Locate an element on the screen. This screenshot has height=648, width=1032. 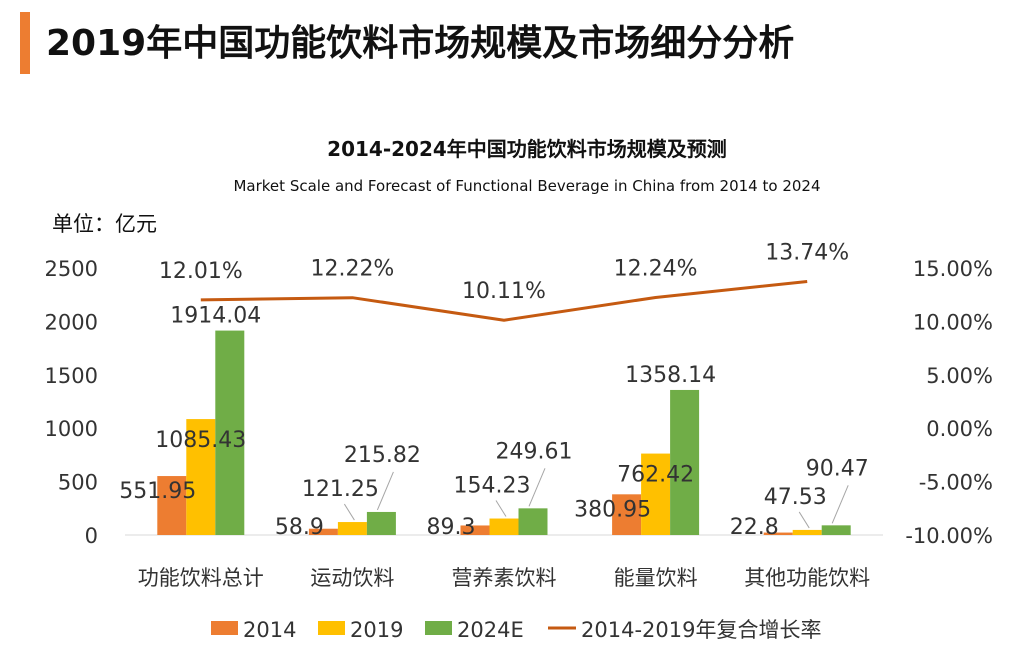
left-axis-tick-label: 500 is located at coordinates (78, 483).